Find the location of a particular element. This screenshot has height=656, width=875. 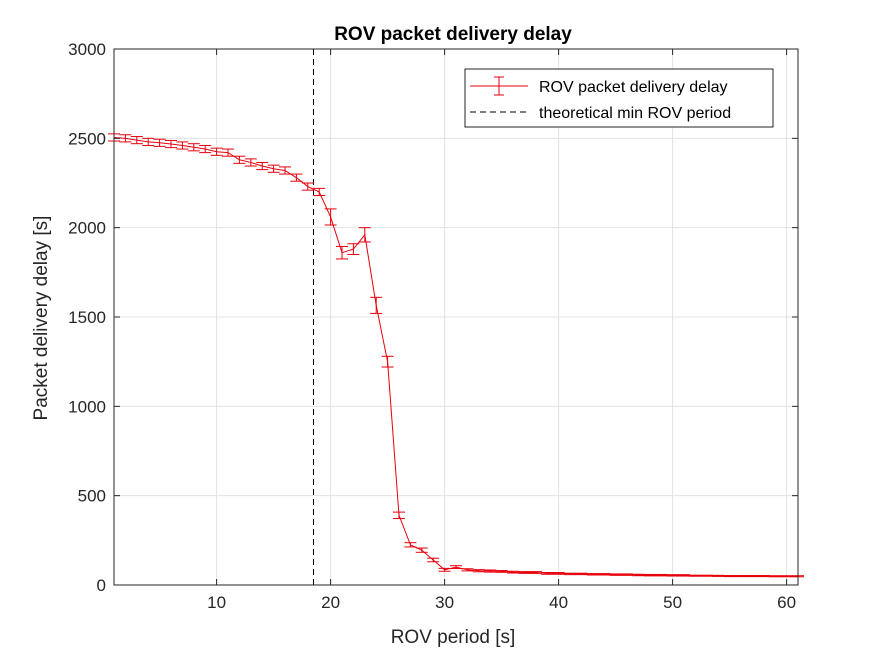

x-tick-label: 10 is located at coordinates (216, 602).